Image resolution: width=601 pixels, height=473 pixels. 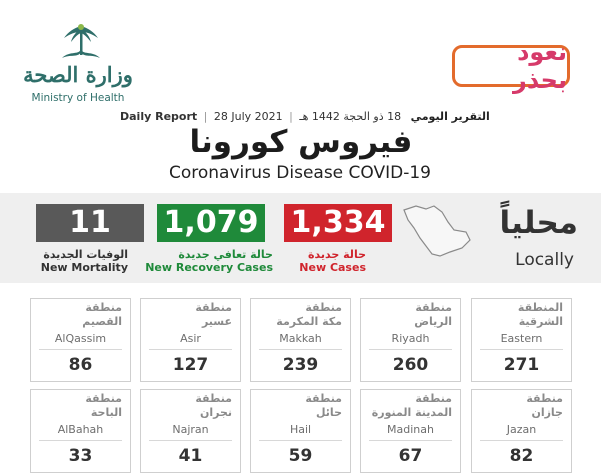 What do you see at coordinates (547, 412) in the screenshot?
I see `region-name-ar: جازان` at bounding box center [547, 412].